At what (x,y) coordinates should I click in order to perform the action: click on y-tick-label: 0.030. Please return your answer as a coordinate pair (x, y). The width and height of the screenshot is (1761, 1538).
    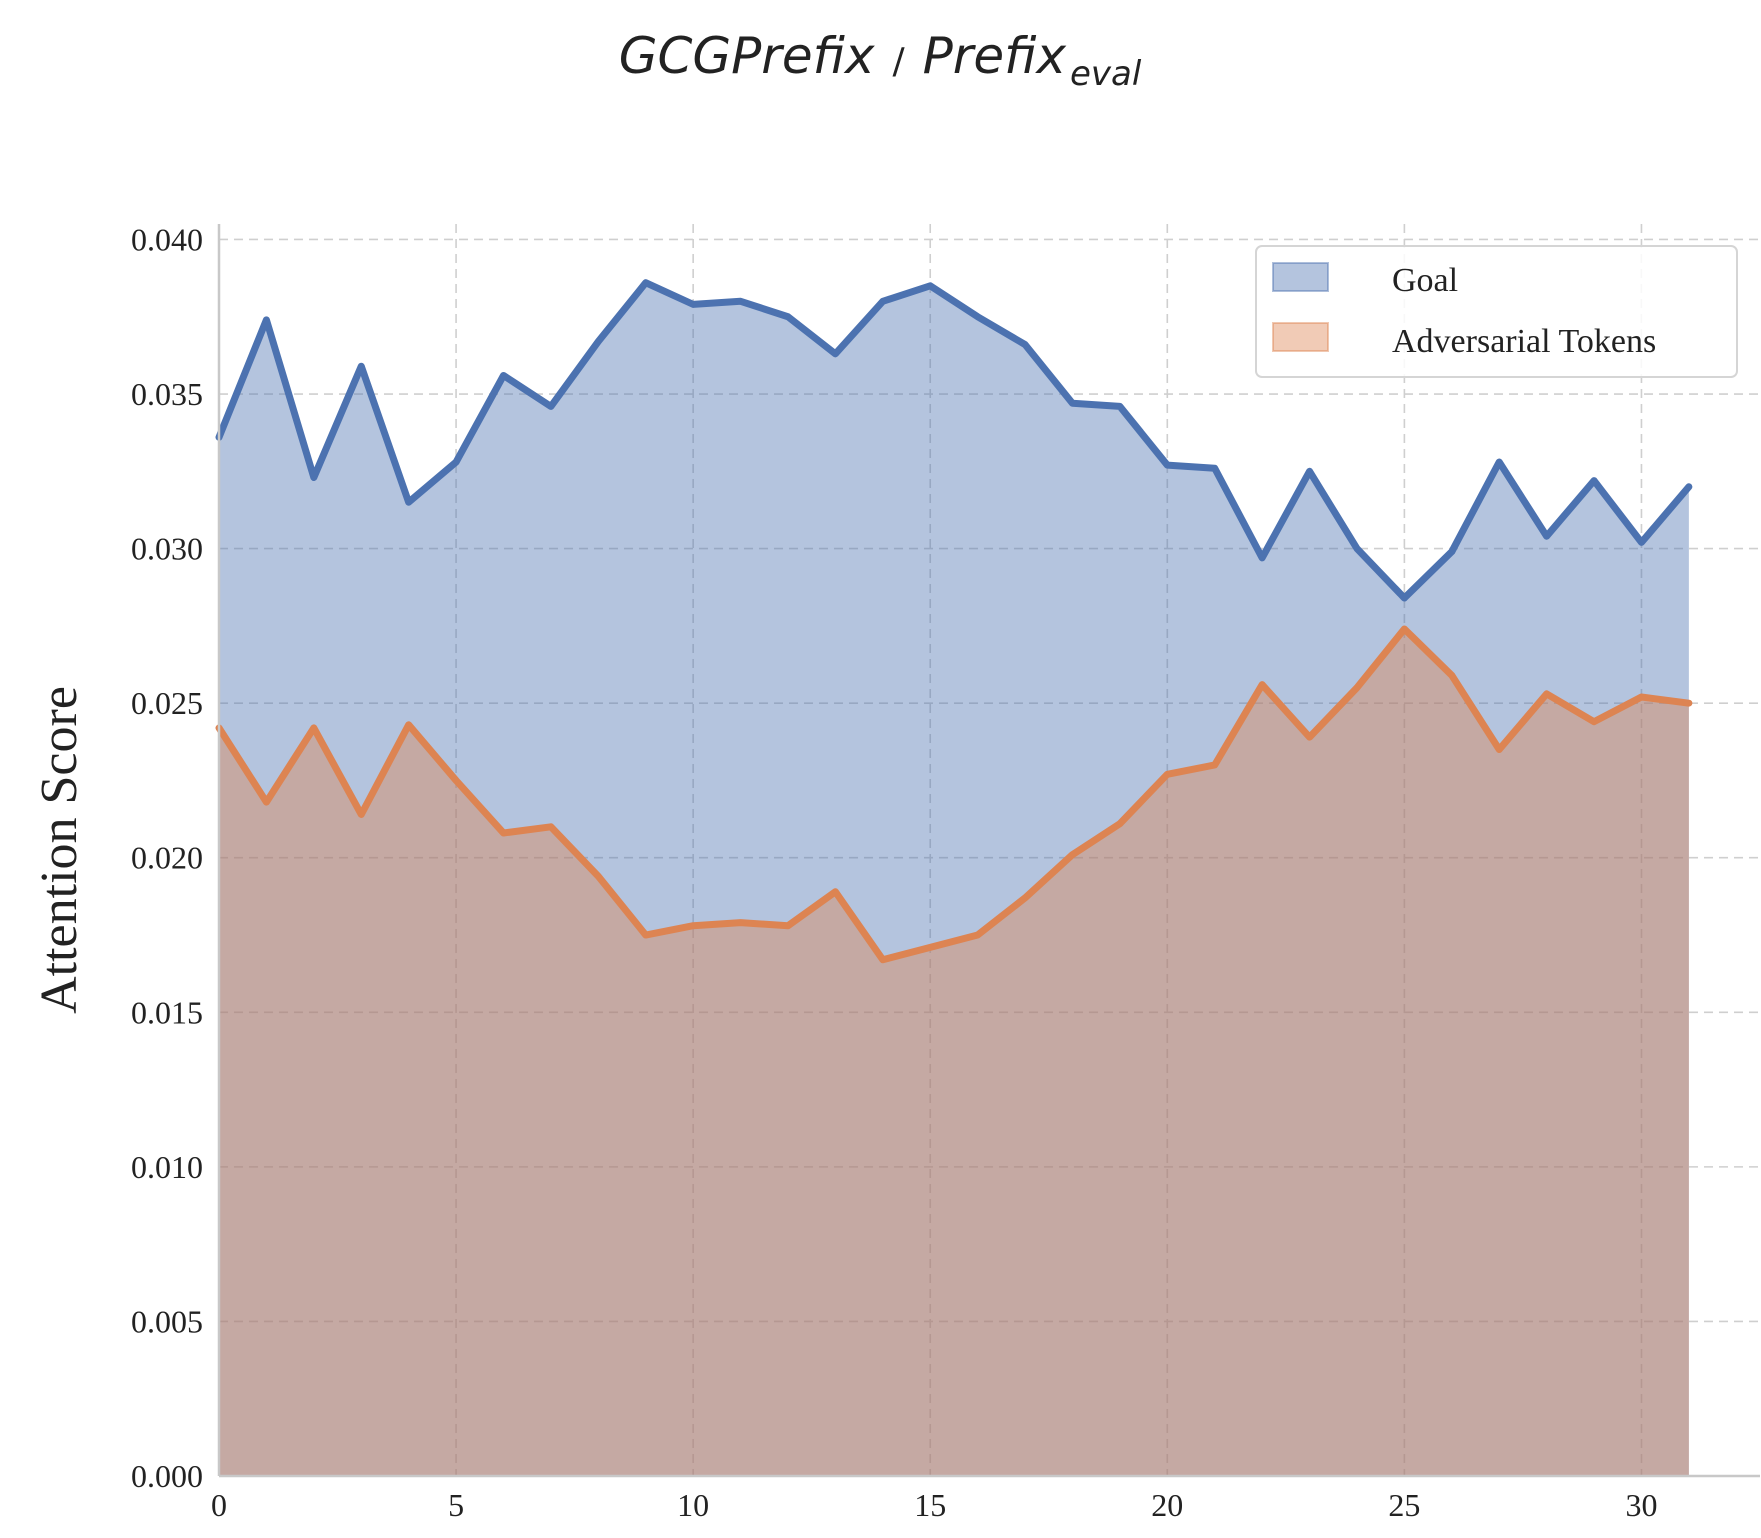
    Looking at the image, I should click on (167, 549).